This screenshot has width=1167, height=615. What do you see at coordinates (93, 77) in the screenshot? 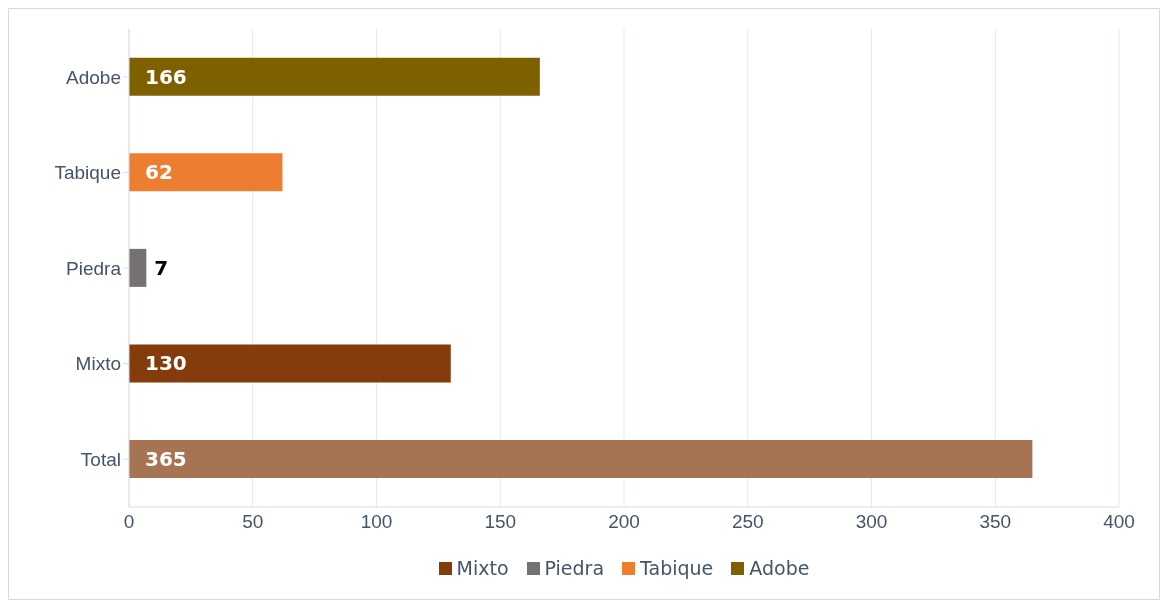
I see `y-tick-label: Adobe` at bounding box center [93, 77].